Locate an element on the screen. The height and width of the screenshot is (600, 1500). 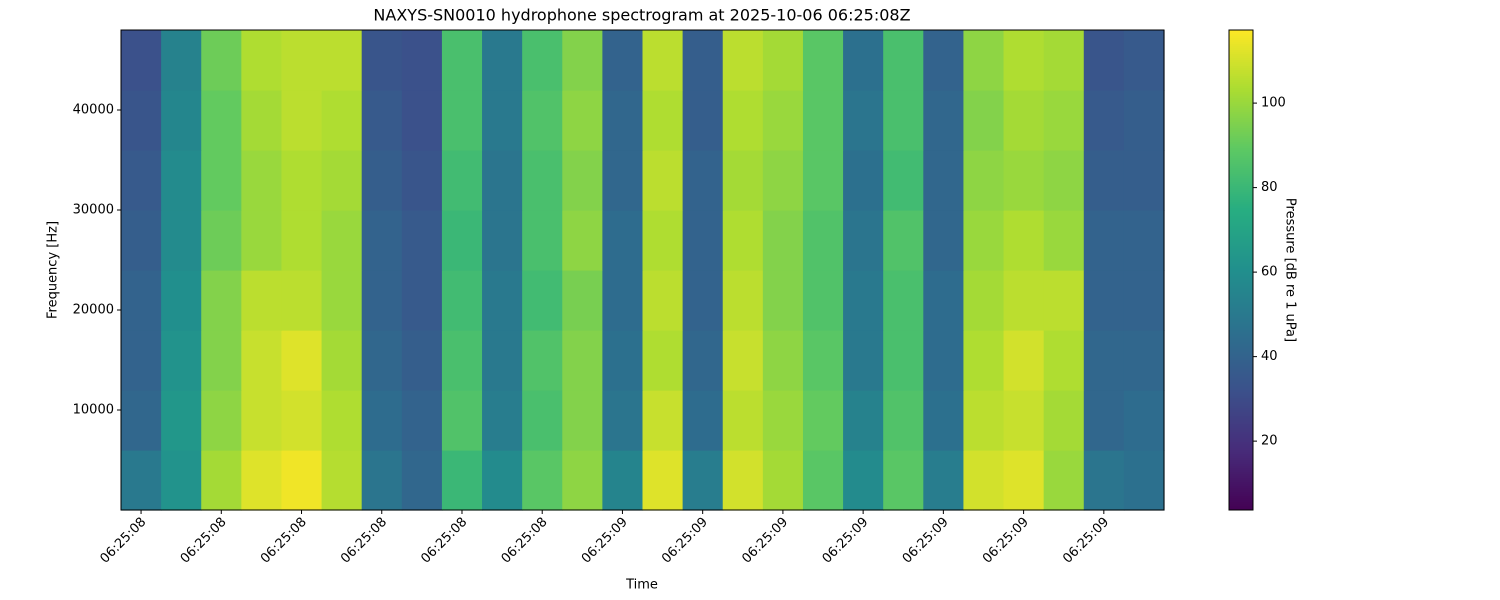
x-tick-label: 06:25:09 is located at coordinates (1006, 541).